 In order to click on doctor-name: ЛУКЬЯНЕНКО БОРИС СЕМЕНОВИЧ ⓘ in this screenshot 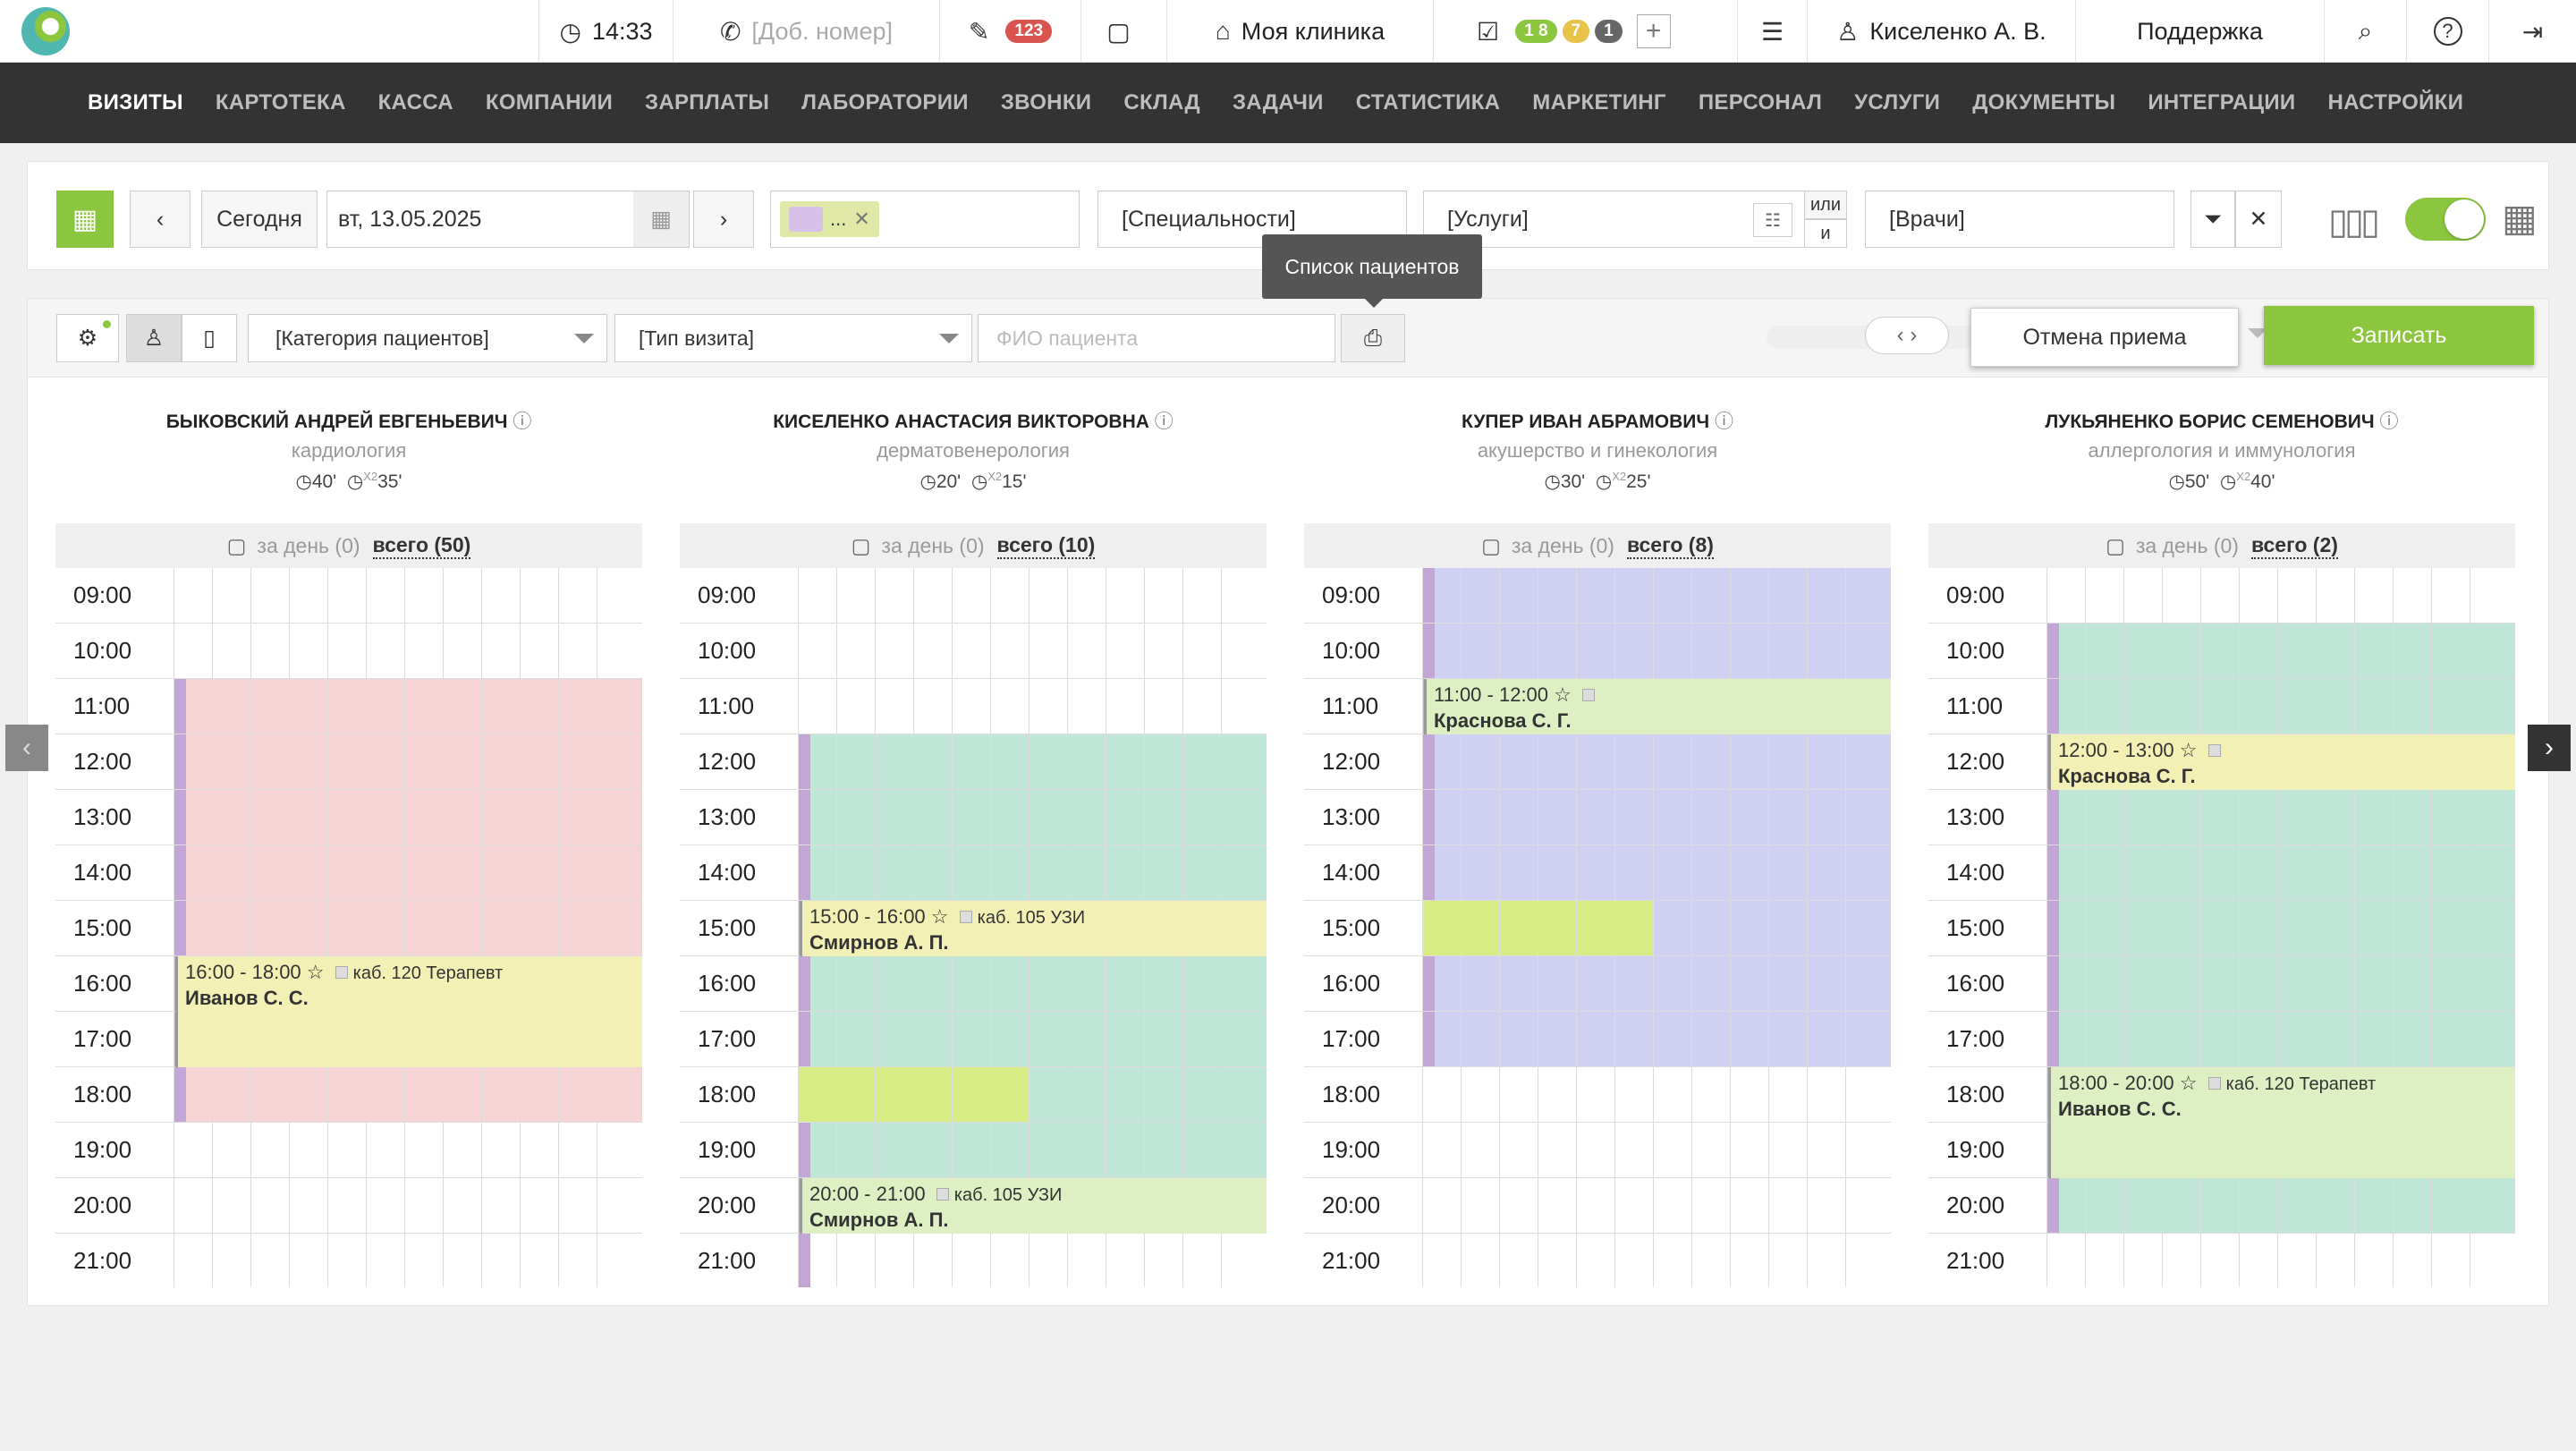, I will do `click(2222, 422)`.